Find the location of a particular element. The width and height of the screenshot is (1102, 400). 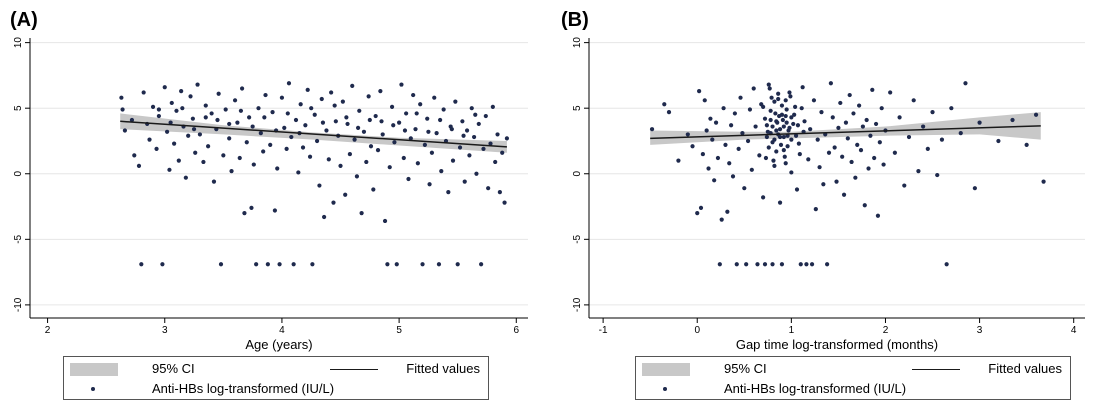

fit-line-swatch is located at coordinates (936, 369).